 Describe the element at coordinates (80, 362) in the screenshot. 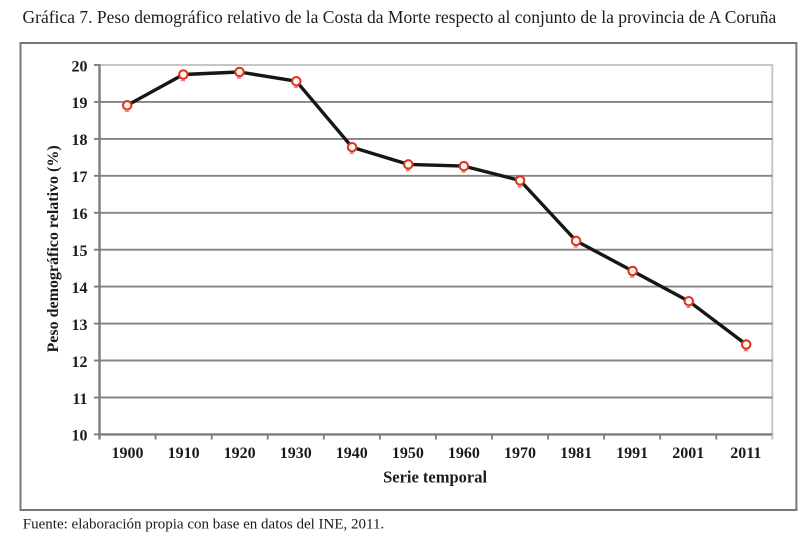

I see `svg-text: 12` at that location.